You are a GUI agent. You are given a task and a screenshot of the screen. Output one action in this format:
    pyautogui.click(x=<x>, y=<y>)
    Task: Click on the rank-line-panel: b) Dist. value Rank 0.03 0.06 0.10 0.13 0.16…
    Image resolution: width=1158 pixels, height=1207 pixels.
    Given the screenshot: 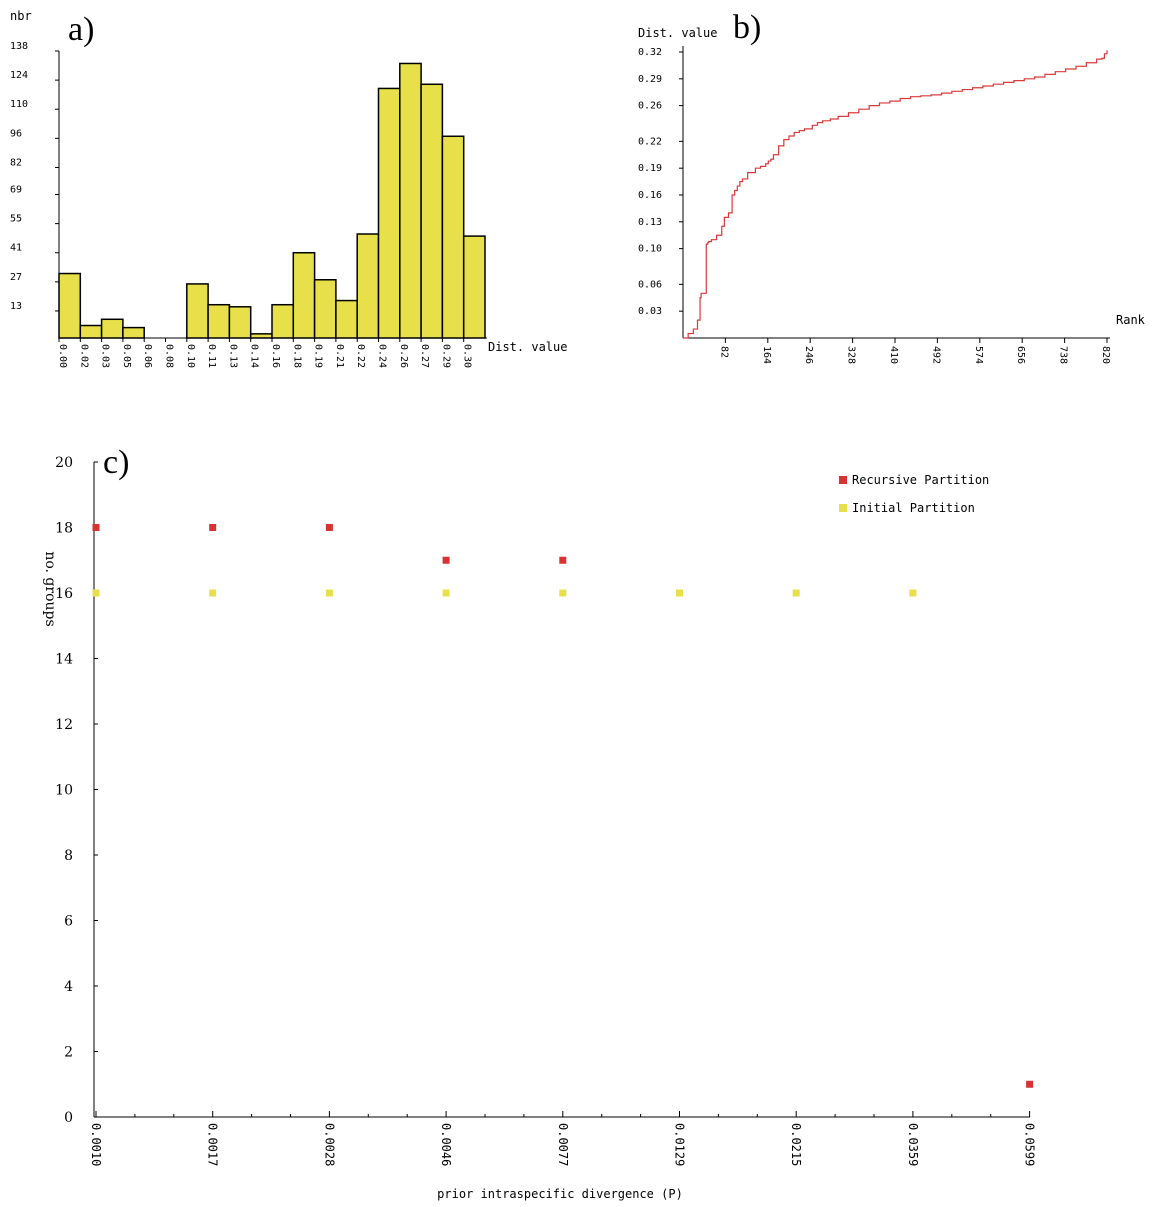 What is the action you would take?
    pyautogui.click(x=892, y=186)
    